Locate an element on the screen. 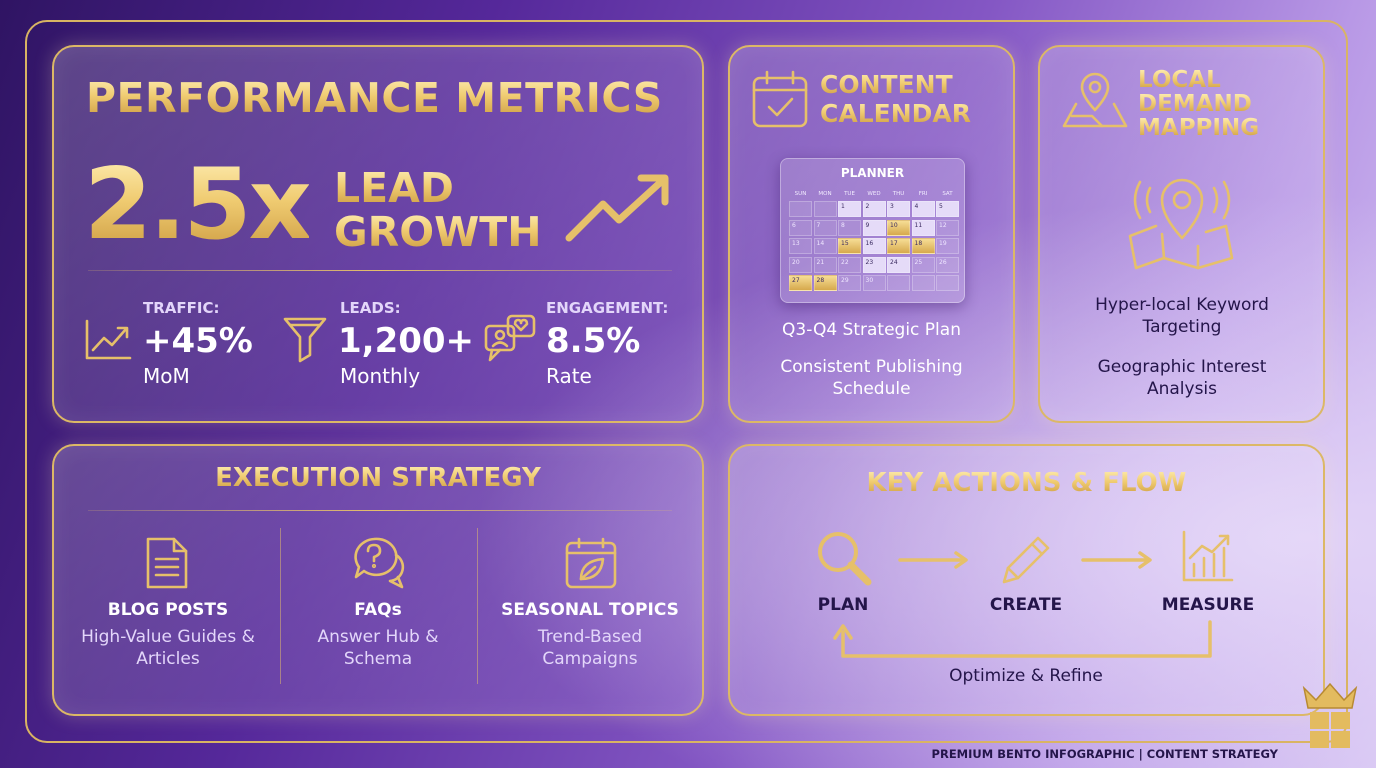 The width and height of the screenshot is (1376, 768). planner-title: PLANNER is located at coordinates (872, 173).